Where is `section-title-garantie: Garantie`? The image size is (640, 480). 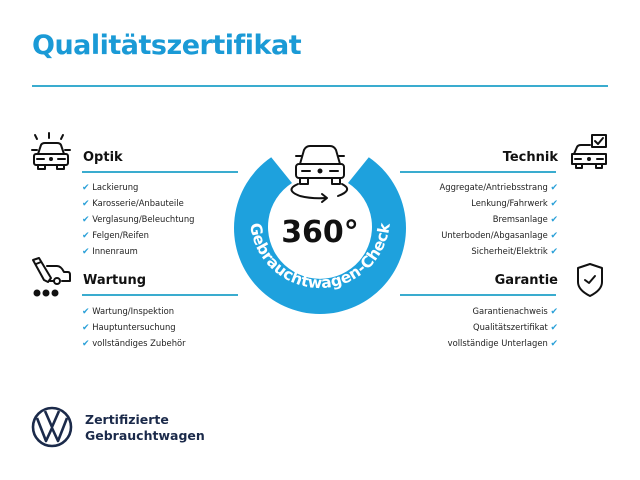
section-title-garantie: Garantie is located at coordinates (526, 280).